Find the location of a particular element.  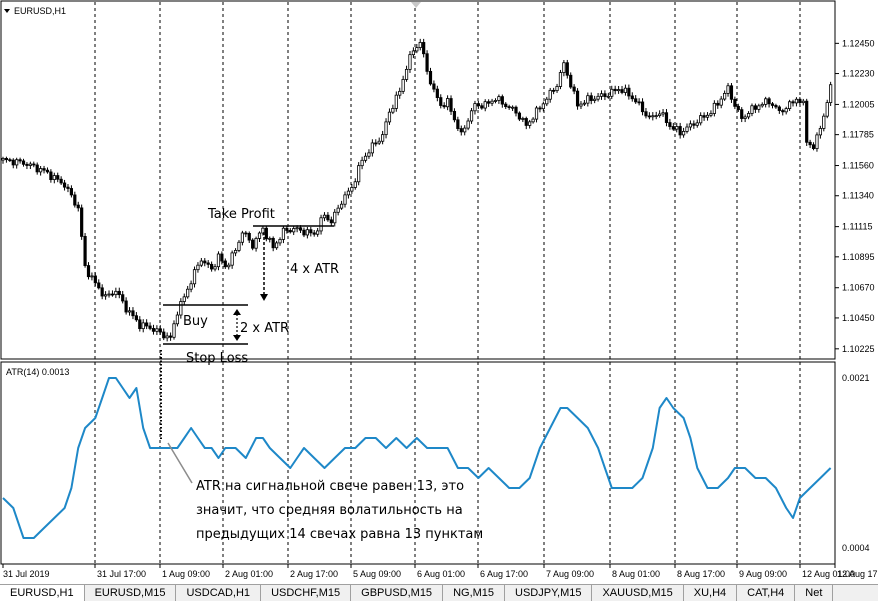

tab-usdjpy-m15: USDJPY,M15 is located at coordinates (549, 593).